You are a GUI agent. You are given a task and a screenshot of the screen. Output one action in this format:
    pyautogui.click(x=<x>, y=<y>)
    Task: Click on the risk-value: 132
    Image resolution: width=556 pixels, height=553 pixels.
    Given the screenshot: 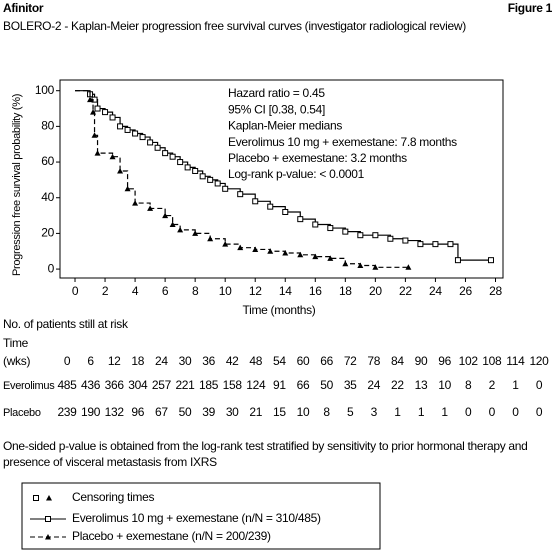 What is the action you would take?
    pyautogui.click(x=115, y=412)
    